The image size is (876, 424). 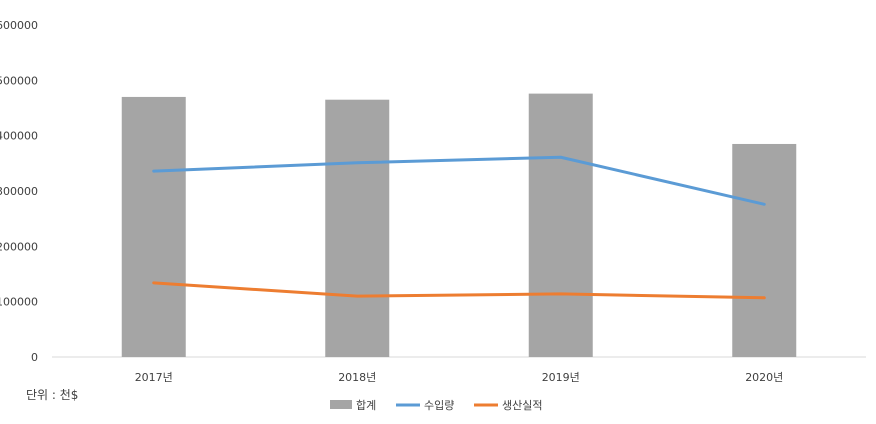 I want to click on y-tick-label: 600000, so click(x=19, y=25).